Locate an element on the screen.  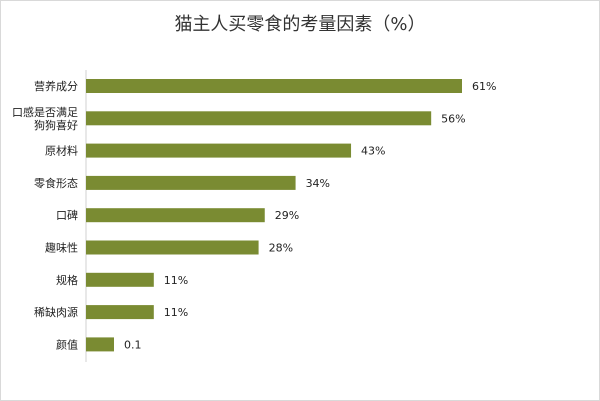
data-label: 0.1 is located at coordinates (133, 344).